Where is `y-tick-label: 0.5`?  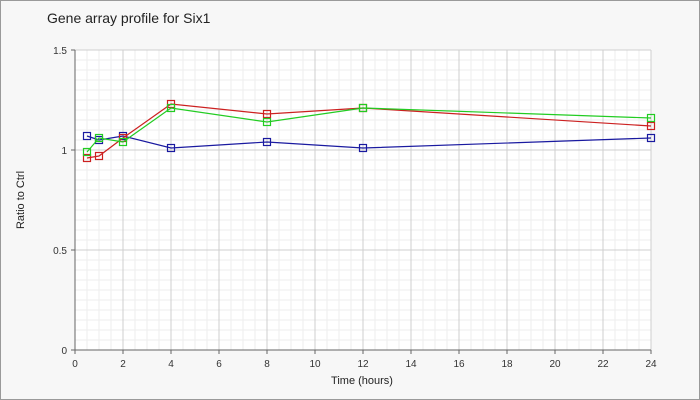
y-tick-label: 0.5 is located at coordinates (60, 251).